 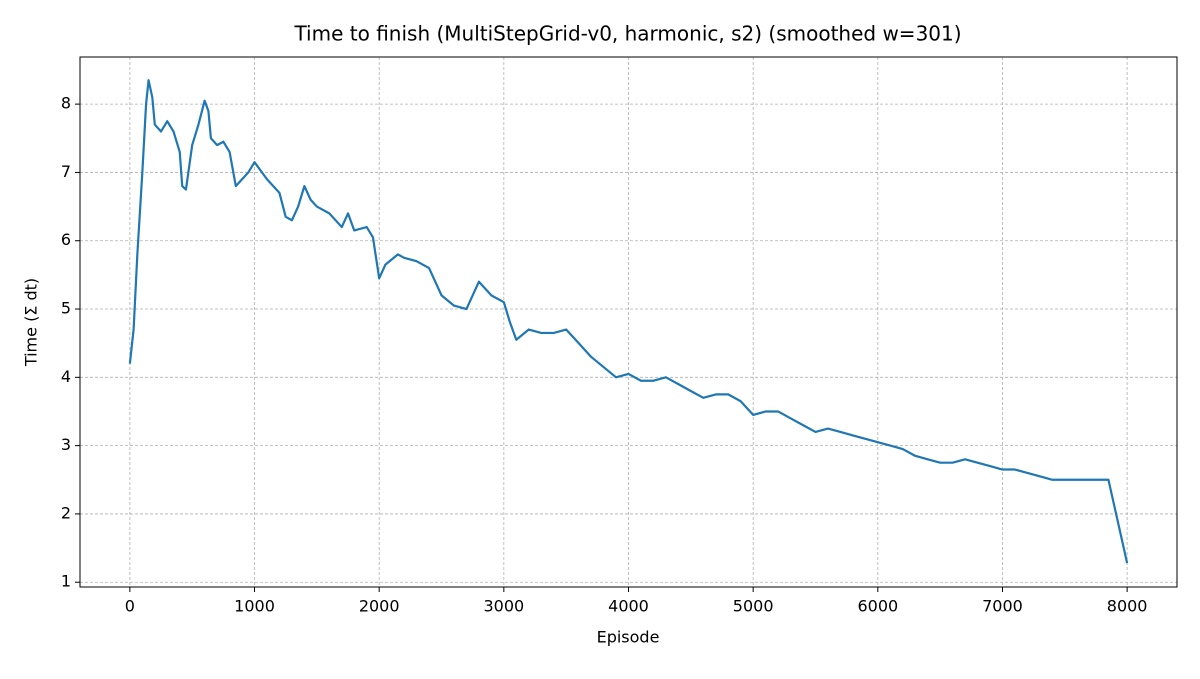 What do you see at coordinates (31, 322) in the screenshot?
I see `y-axis-label: Time (Σ dt)` at bounding box center [31, 322].